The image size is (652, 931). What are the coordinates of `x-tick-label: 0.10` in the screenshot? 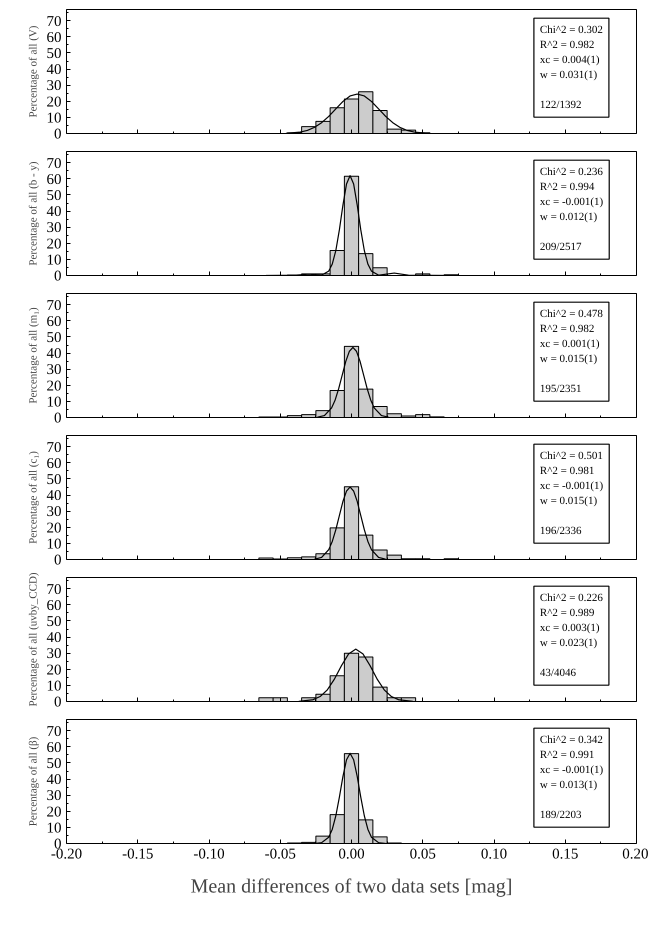 It's located at (494, 854).